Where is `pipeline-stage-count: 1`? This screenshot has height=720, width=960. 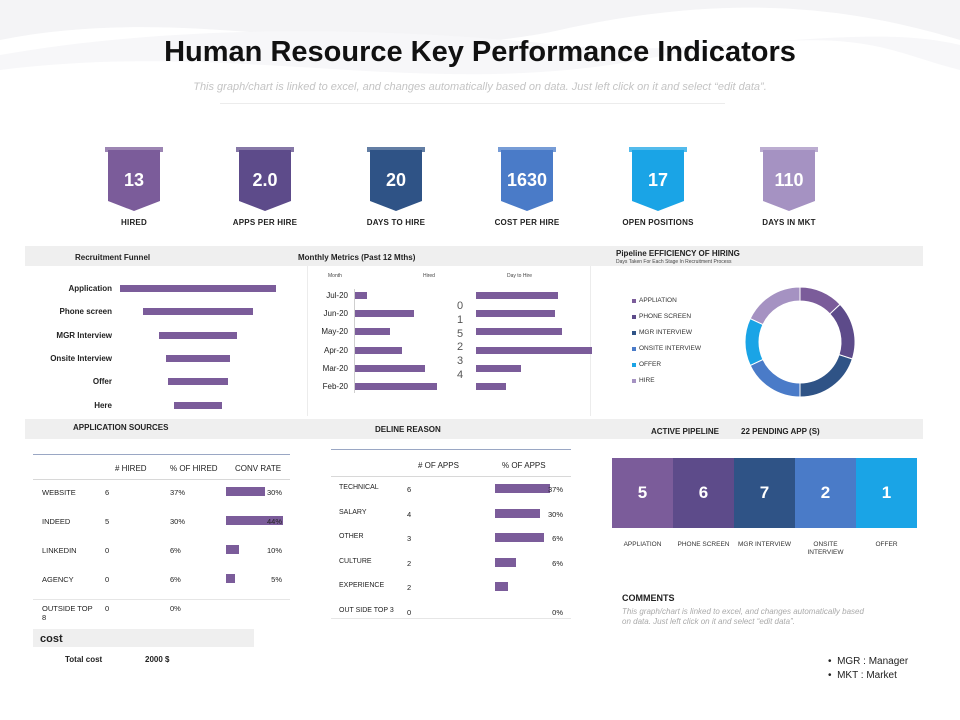
pipeline-stage-count: 1 is located at coordinates (886, 492).